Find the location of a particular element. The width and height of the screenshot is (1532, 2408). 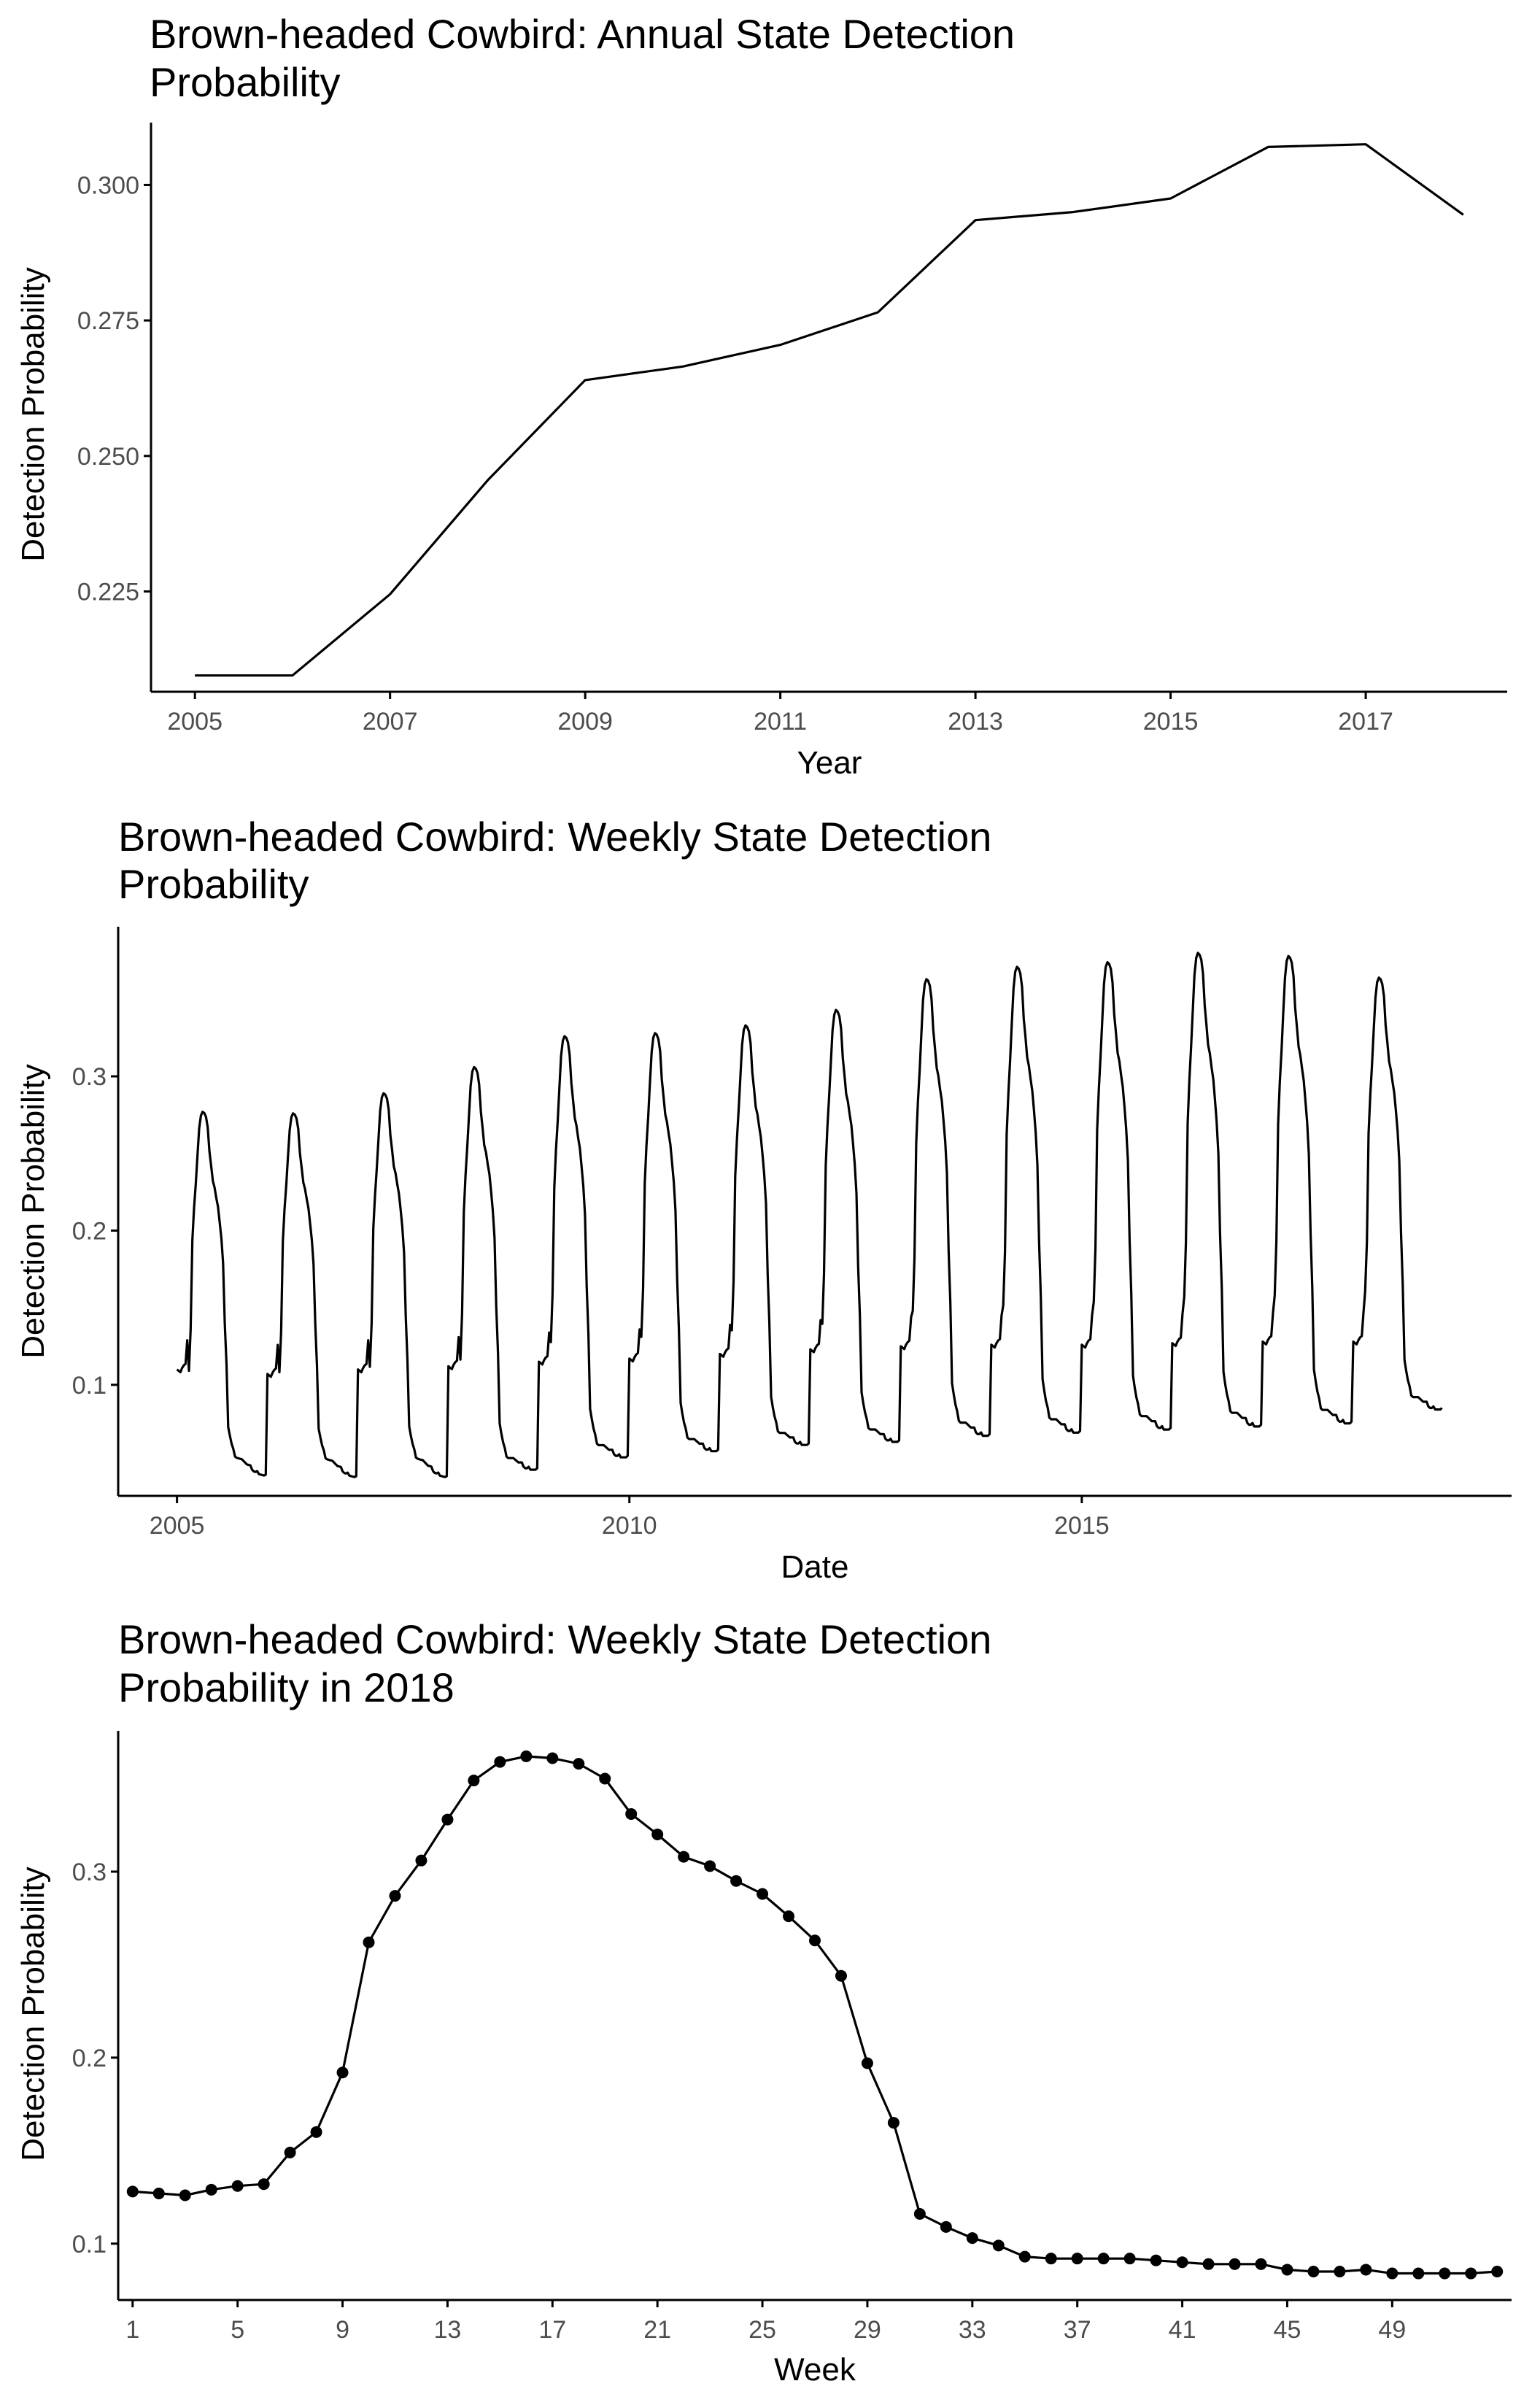

weekly-2018-y-tick-label: 0.1 is located at coordinates (90, 2244).